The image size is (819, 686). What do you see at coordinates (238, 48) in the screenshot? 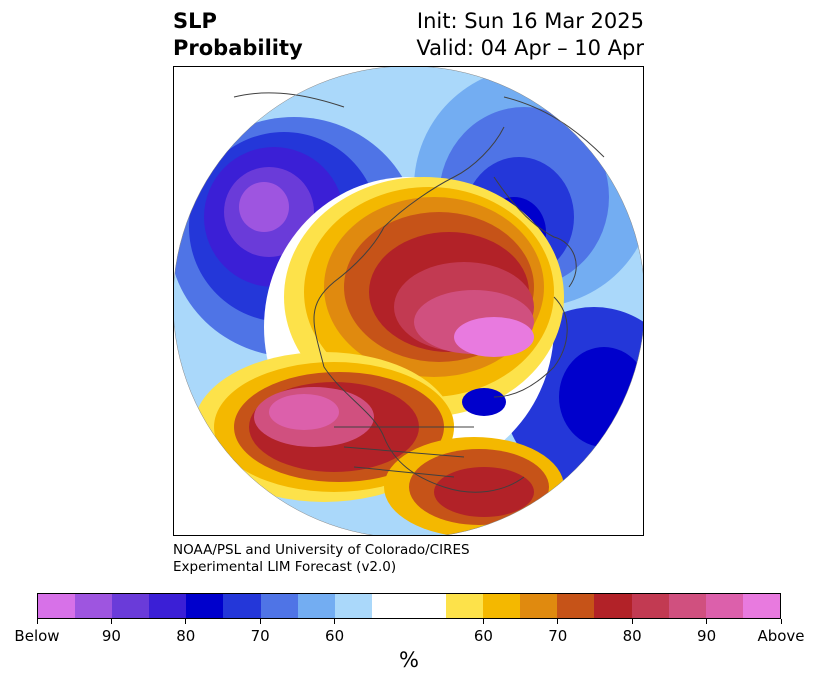
I see `title-type: Probability` at bounding box center [238, 48].